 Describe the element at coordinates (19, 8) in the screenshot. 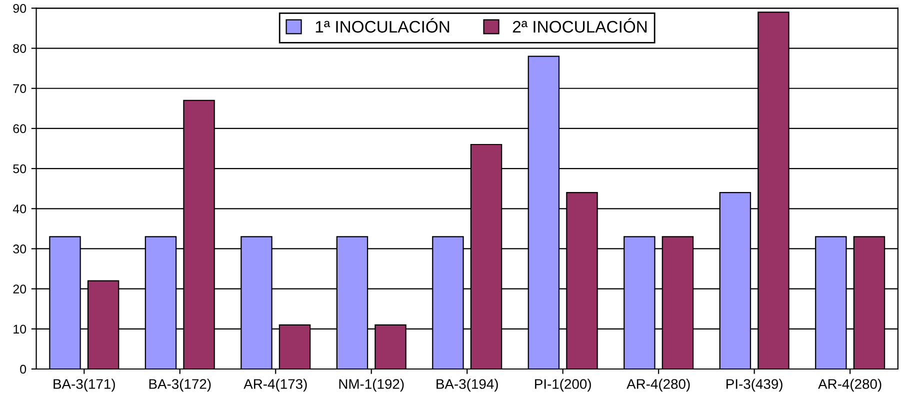

I see `y-tick-label: 90` at that location.